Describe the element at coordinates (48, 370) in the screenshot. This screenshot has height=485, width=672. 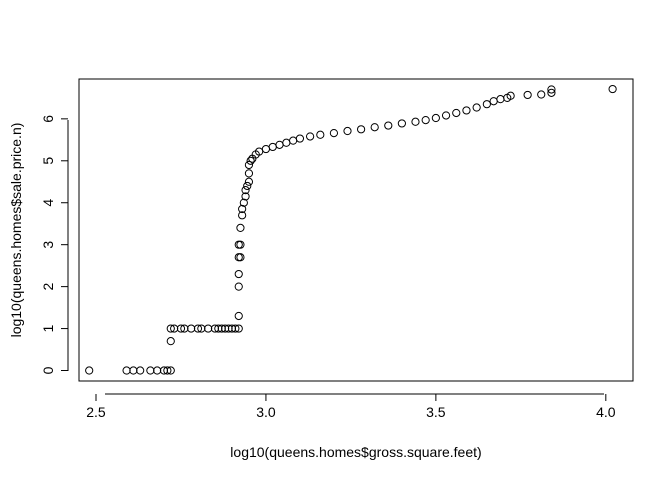
I see `y-tick-label: 0` at that location.